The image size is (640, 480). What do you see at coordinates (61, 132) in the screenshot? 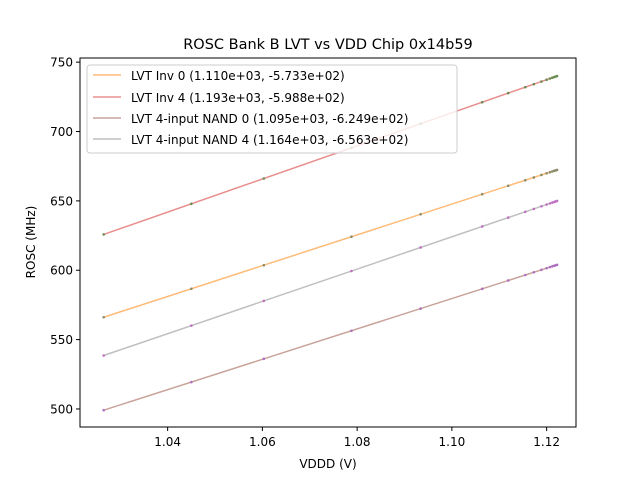
I see `y-tick-label: 700` at bounding box center [61, 132].